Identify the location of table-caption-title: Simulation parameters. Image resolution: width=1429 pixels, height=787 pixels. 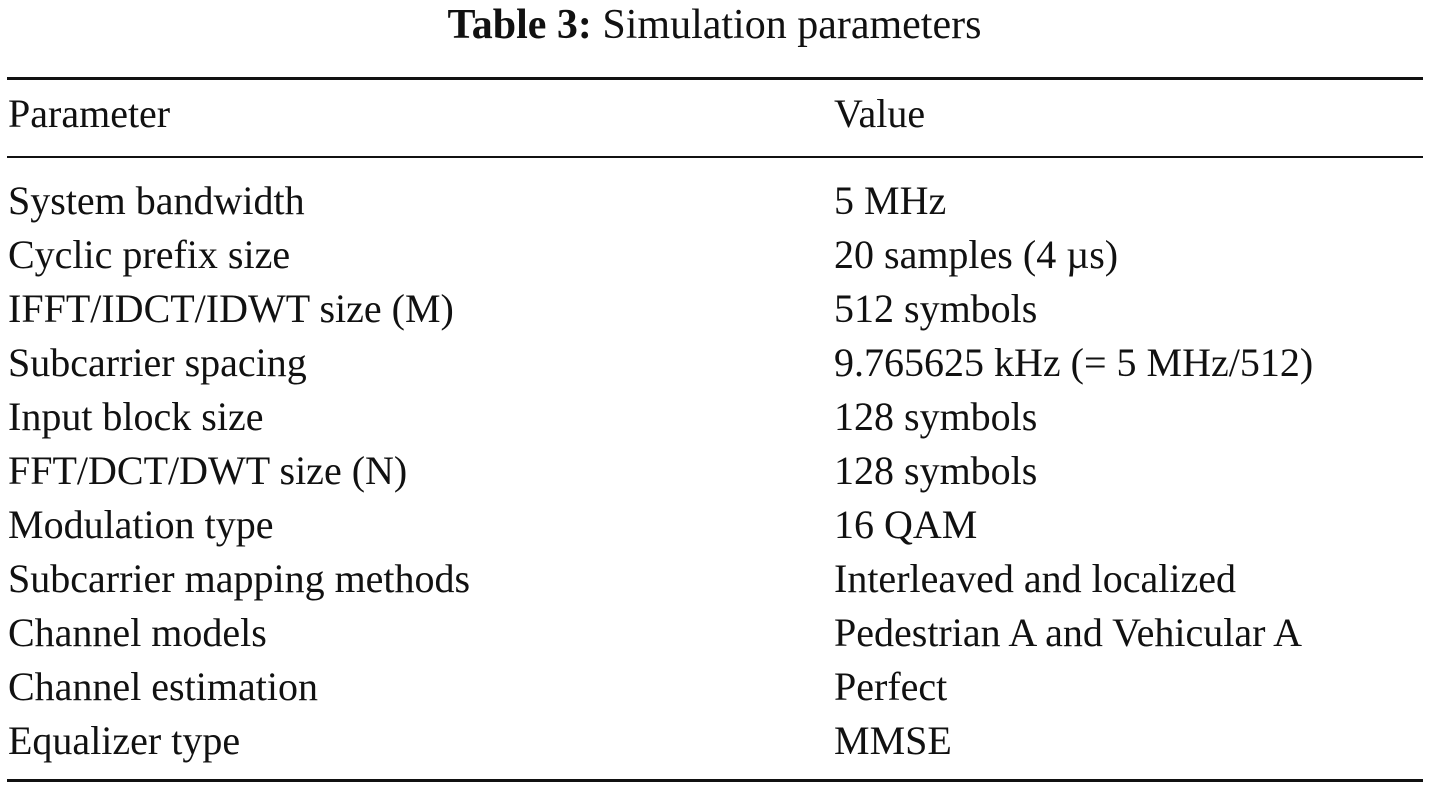
(792, 25).